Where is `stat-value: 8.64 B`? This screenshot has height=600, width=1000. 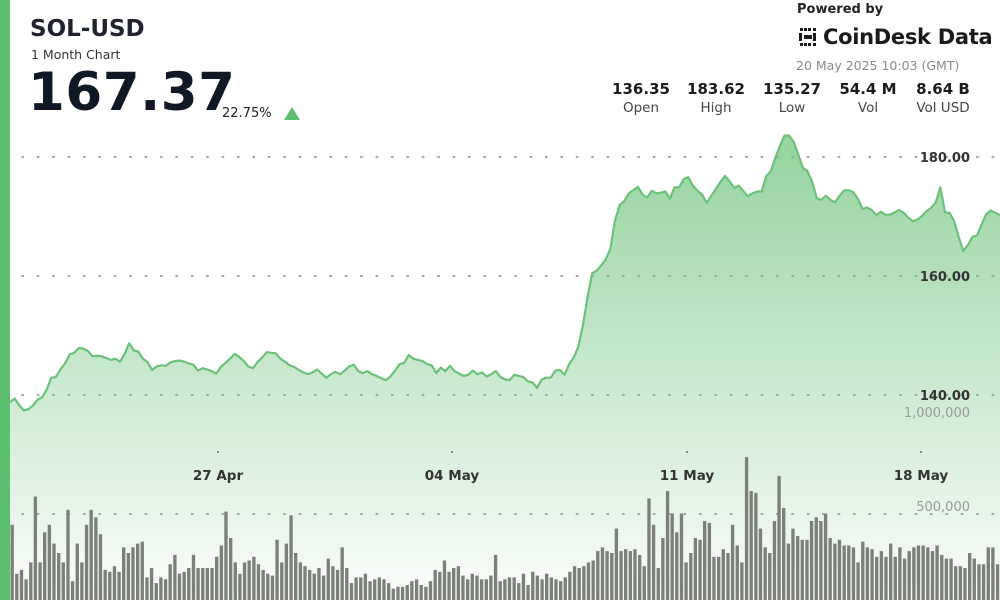
stat-value: 8.64 B is located at coordinates (943, 89).